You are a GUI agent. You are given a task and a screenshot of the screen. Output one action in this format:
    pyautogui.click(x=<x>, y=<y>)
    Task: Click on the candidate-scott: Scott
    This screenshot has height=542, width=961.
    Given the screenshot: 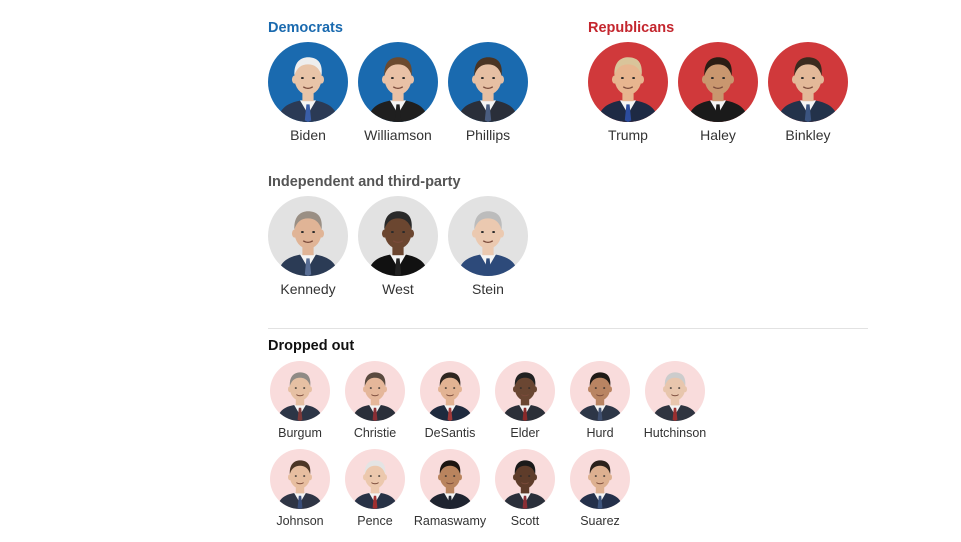 What is the action you would take?
    pyautogui.click(x=525, y=489)
    